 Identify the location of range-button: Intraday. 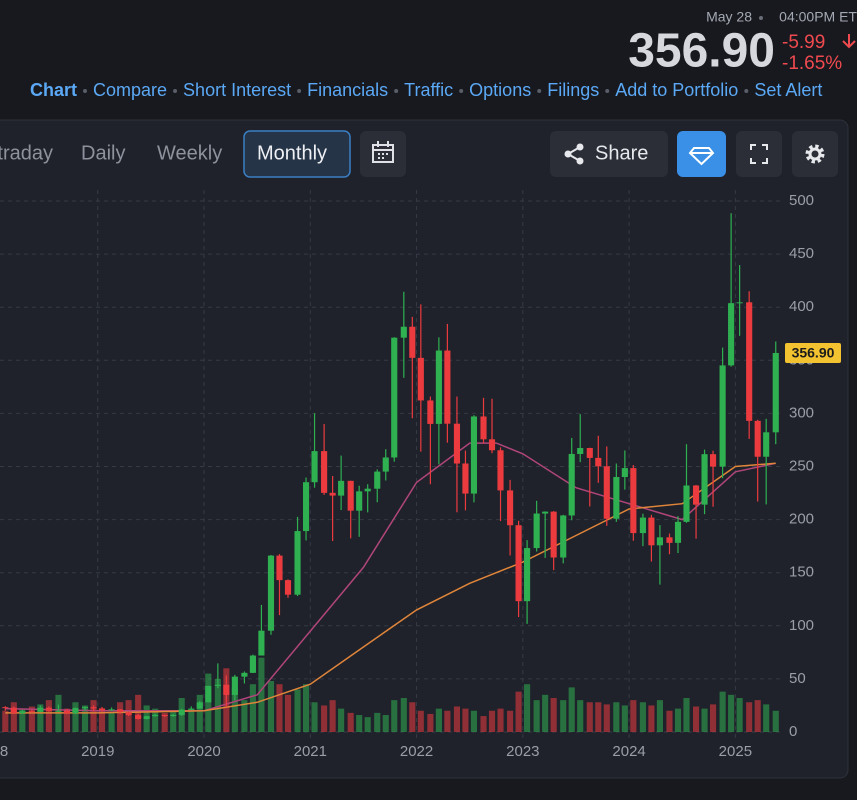
(26, 153).